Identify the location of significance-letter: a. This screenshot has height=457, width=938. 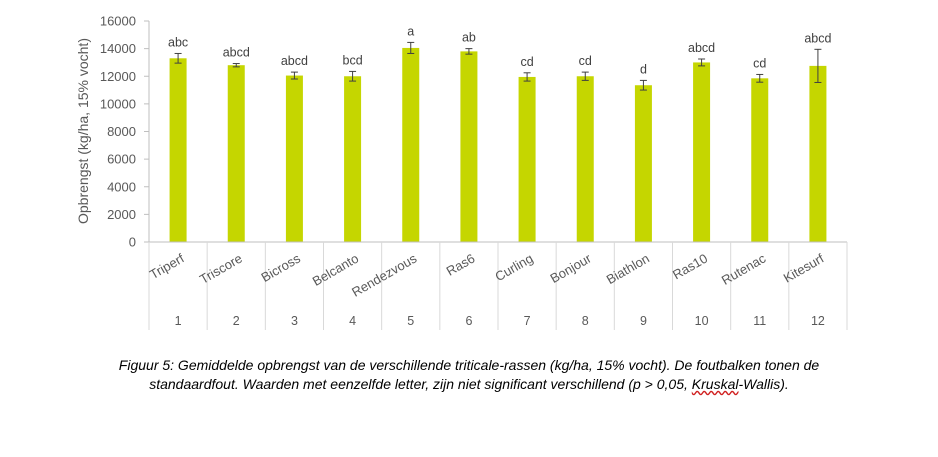
(410, 31).